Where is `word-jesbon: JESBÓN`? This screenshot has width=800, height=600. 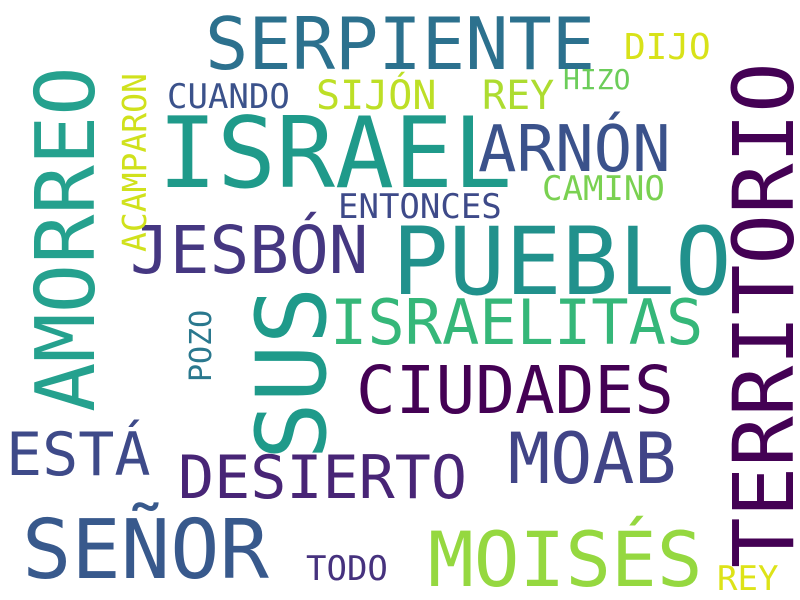
word-jesbon: JESBÓN is located at coordinates (249, 250).